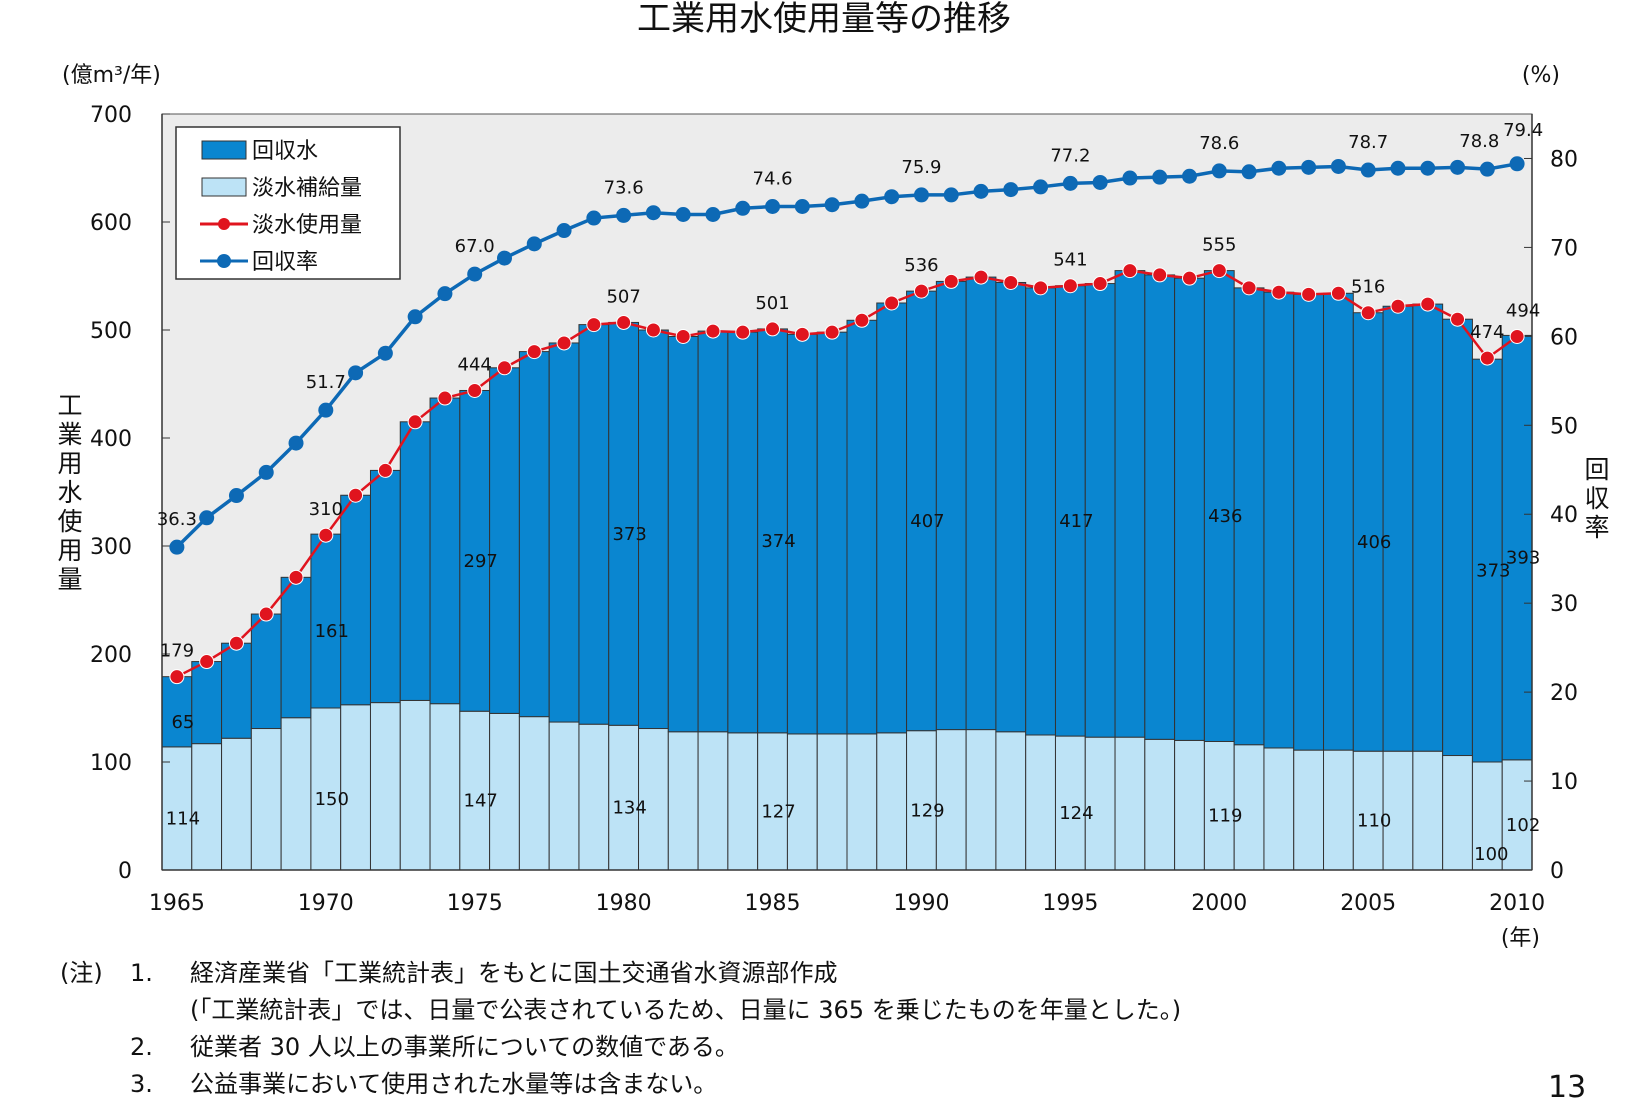 This screenshot has width=1648, height=1117. Describe the element at coordinates (224, 187) in the screenshot. I see `legend-swatch` at that location.